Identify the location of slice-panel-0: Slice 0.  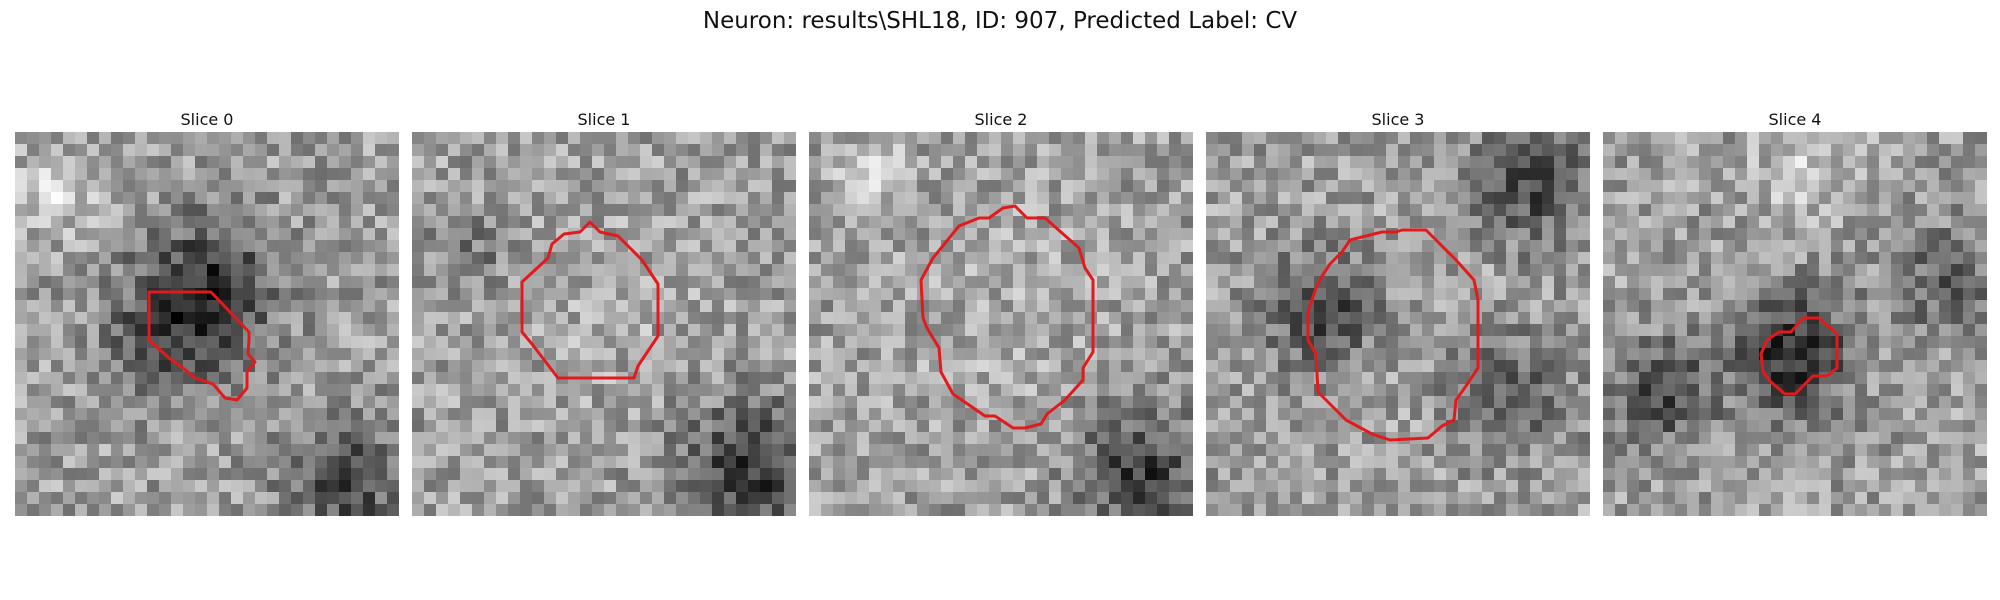
(207, 312).